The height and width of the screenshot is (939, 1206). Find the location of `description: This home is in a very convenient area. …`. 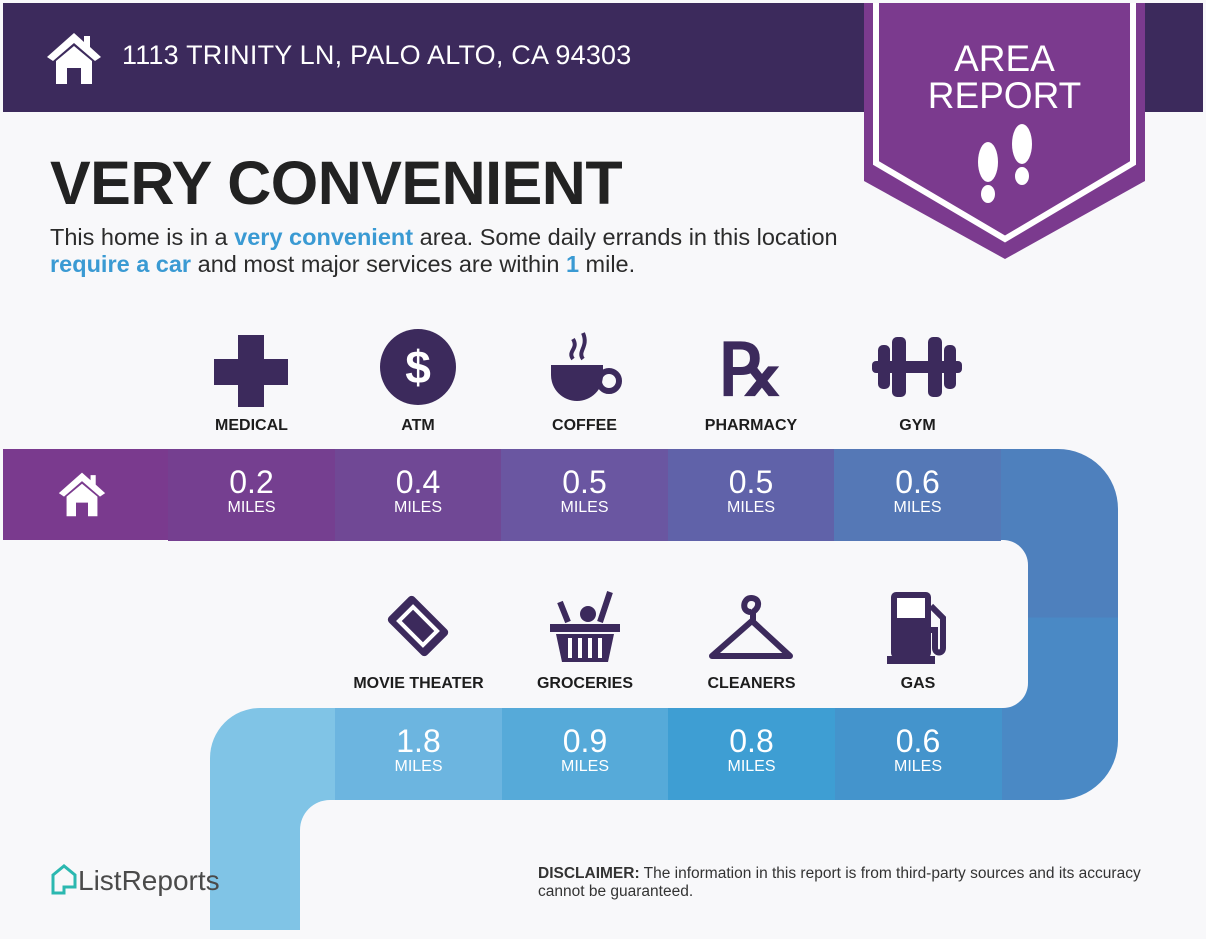

description: This home is in a very convenient area. … is located at coordinates (444, 250).